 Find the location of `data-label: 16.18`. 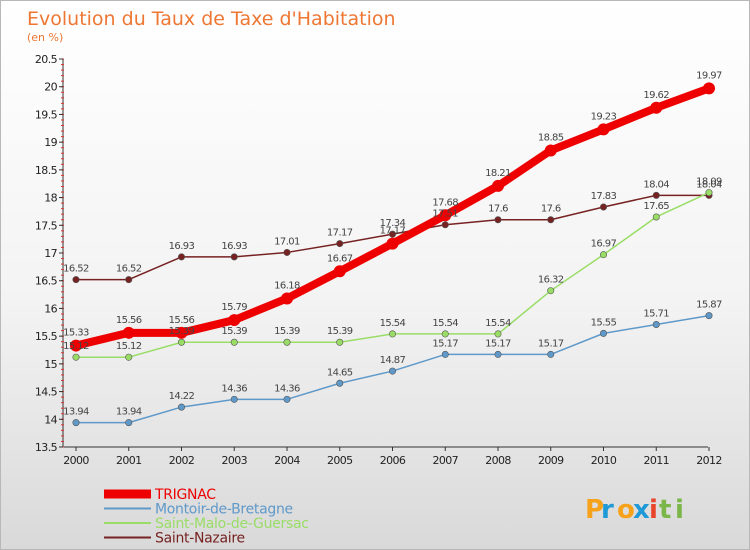

data-label: 16.18 is located at coordinates (287, 285).